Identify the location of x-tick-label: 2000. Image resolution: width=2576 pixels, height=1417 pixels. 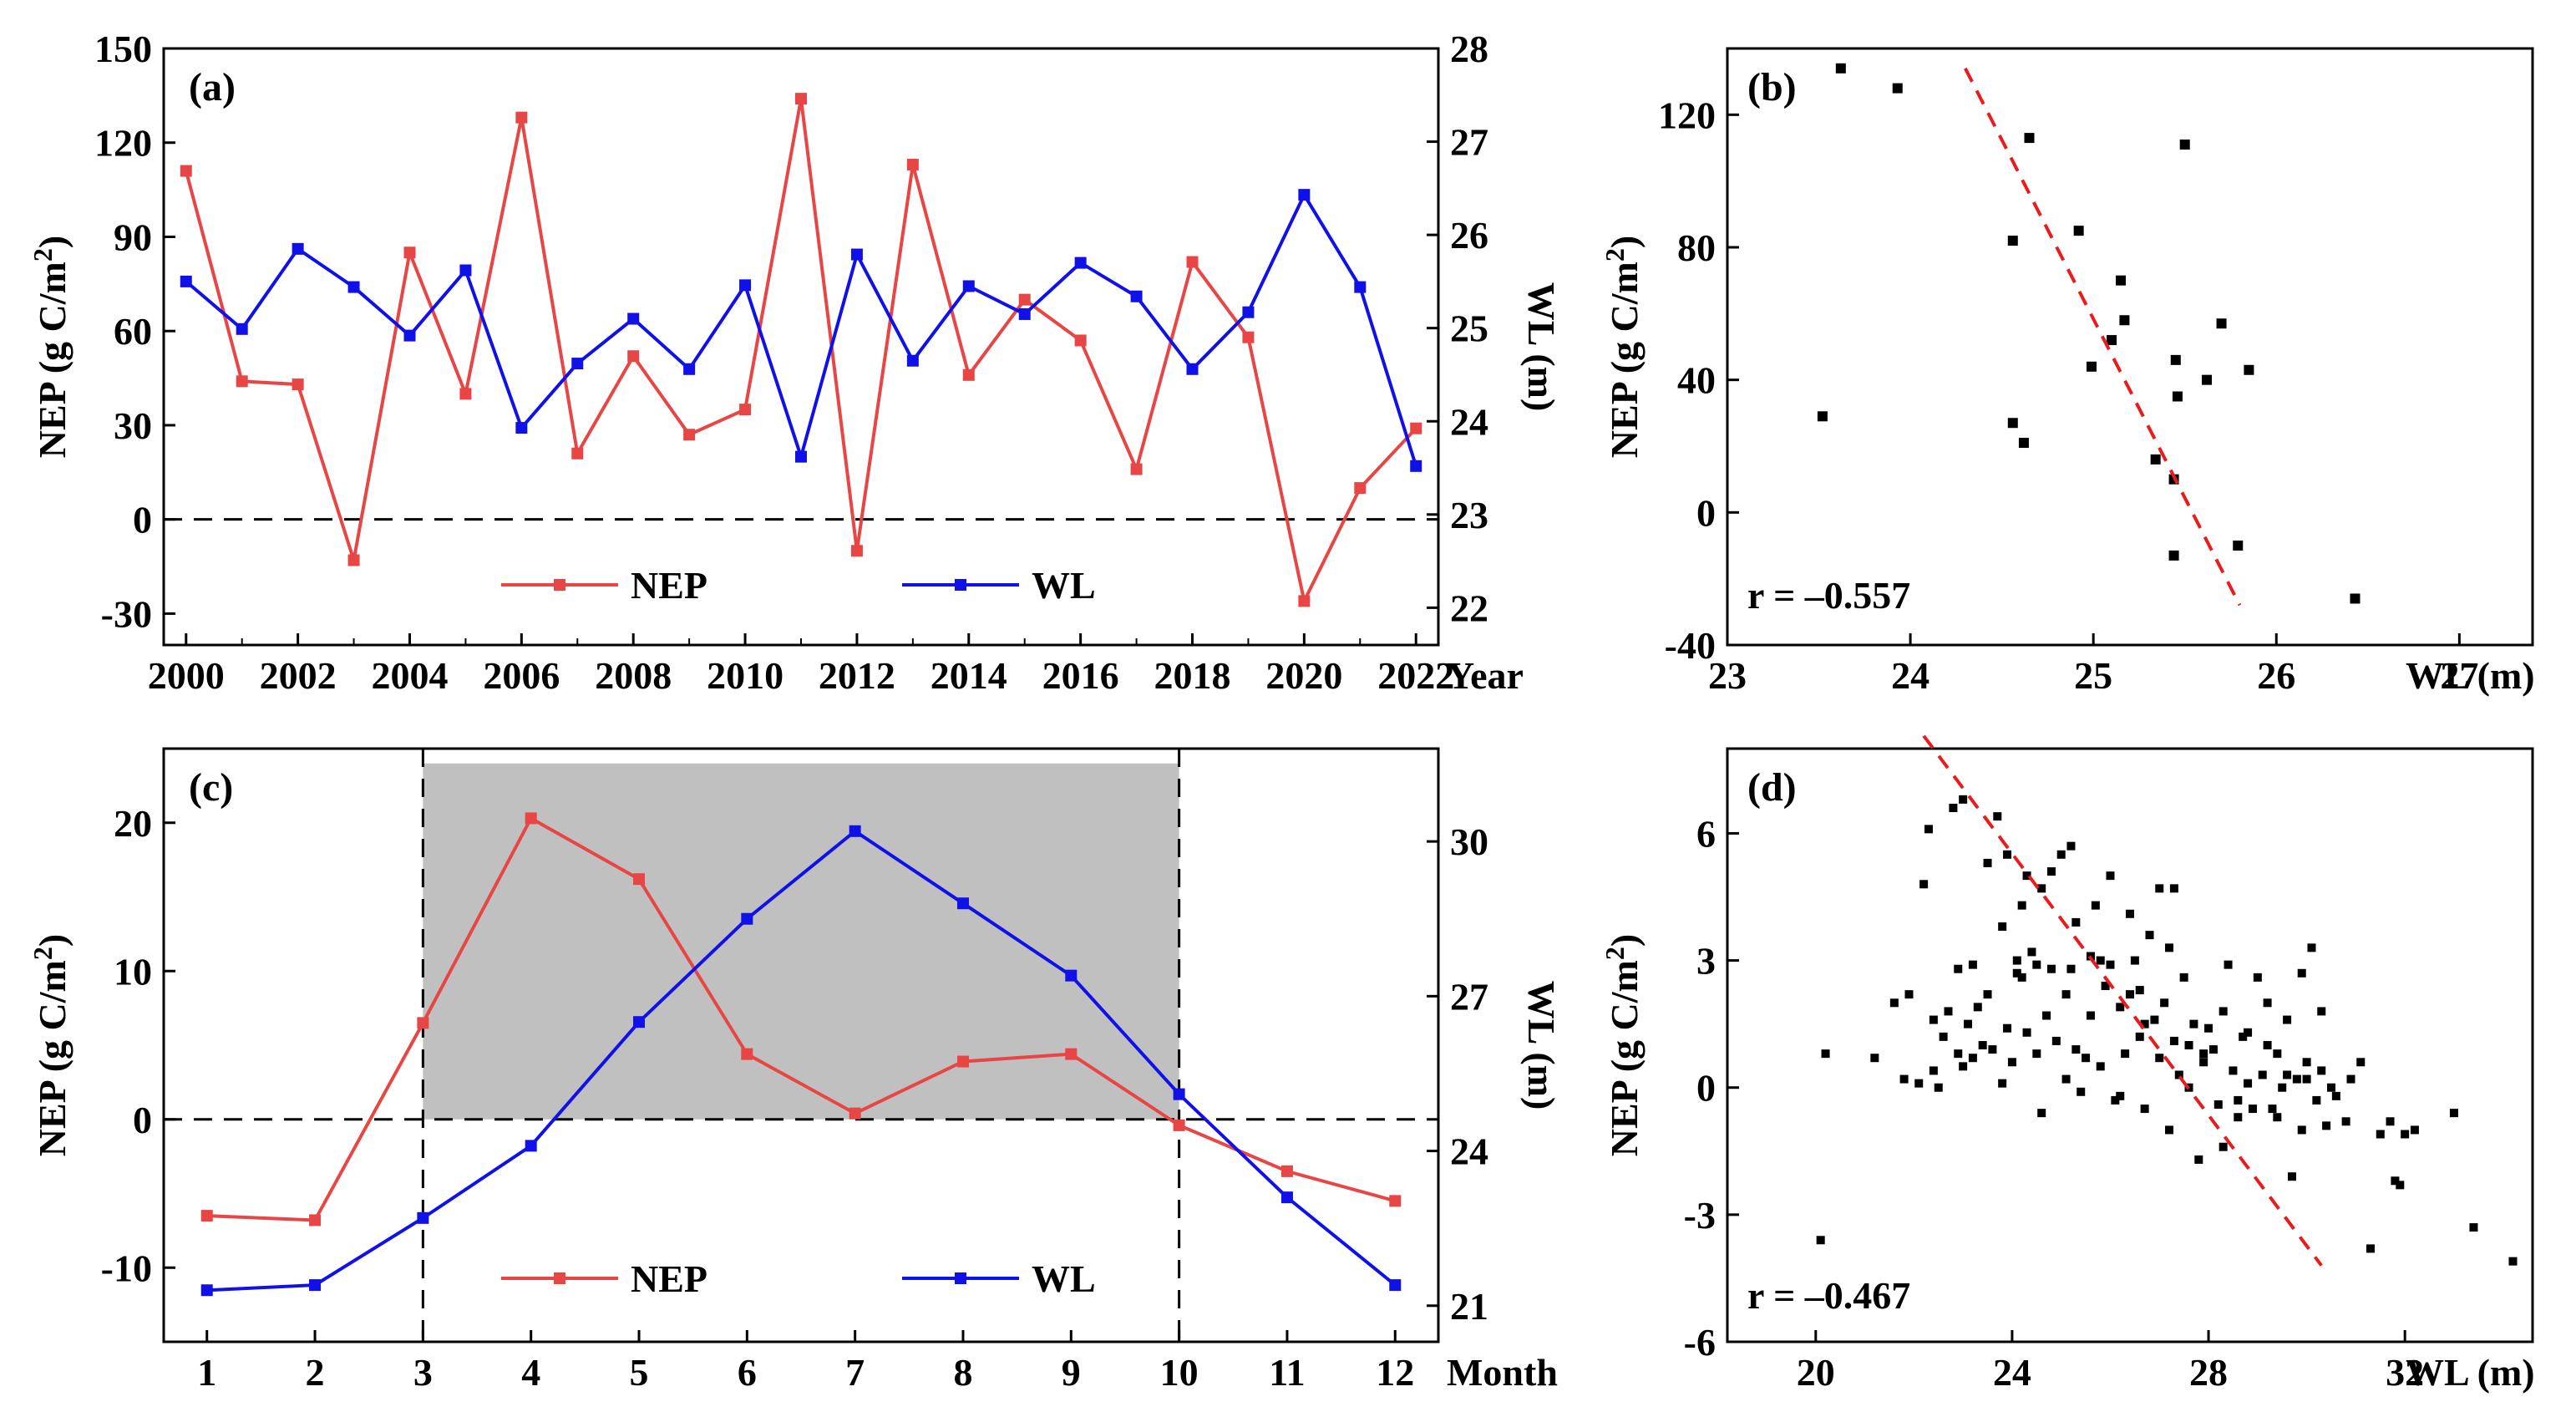
(186, 675).